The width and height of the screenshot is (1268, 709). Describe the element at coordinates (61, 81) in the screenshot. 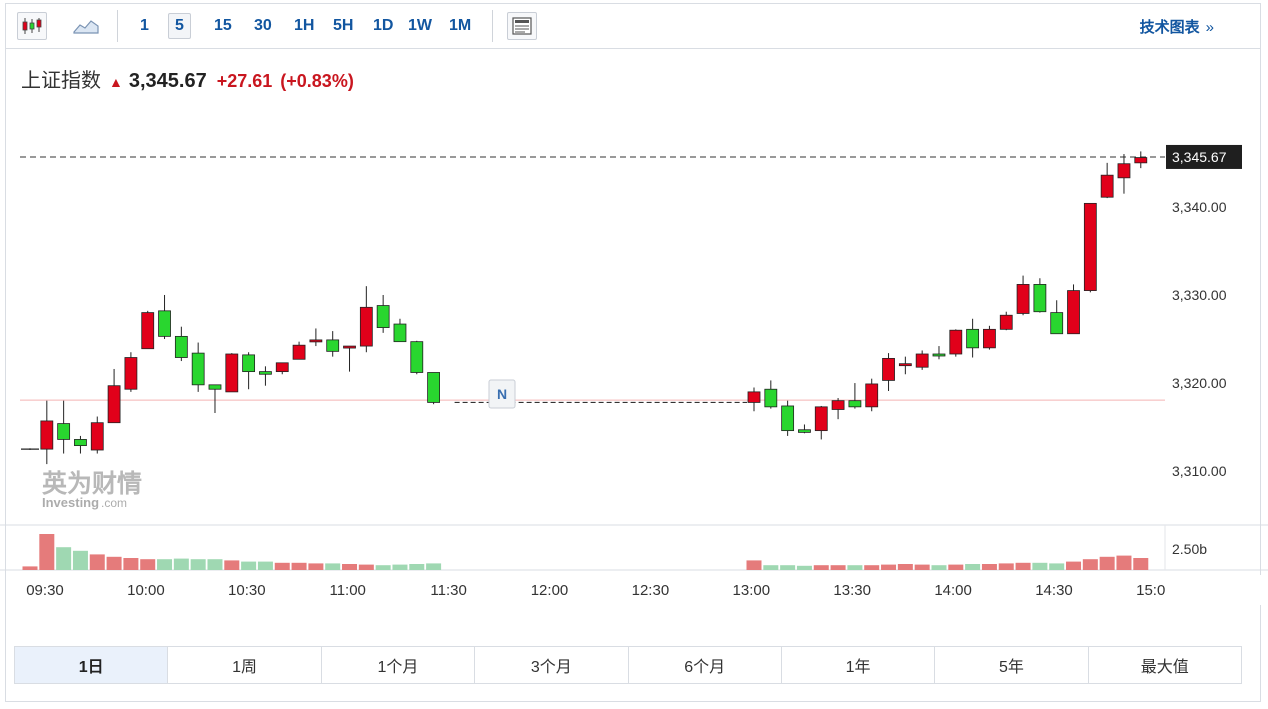

I see `index-name: 上证指数` at that location.